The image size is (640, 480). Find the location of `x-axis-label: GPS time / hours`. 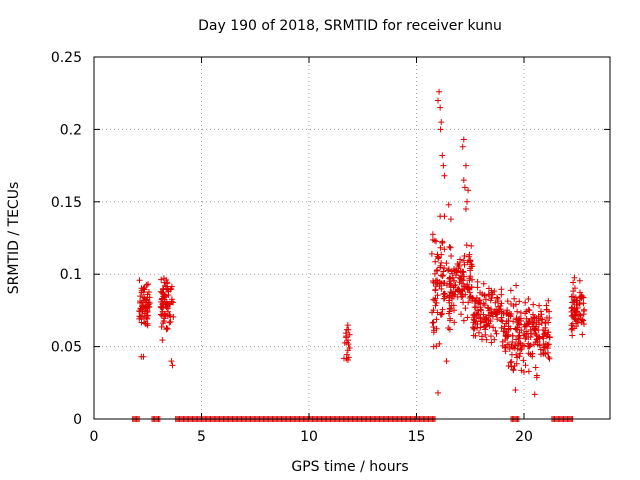

x-axis-label: GPS time / hours is located at coordinates (349, 467).